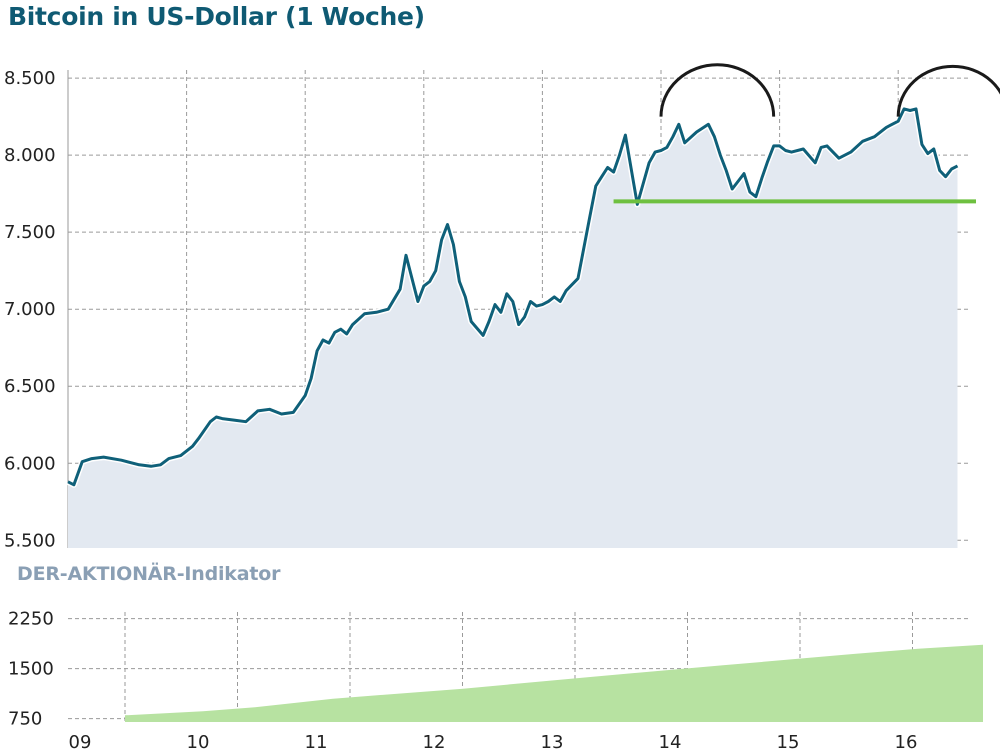 Image resolution: width=1000 pixels, height=752 pixels. I want to click on x-tick-label: 12, so click(434, 742).